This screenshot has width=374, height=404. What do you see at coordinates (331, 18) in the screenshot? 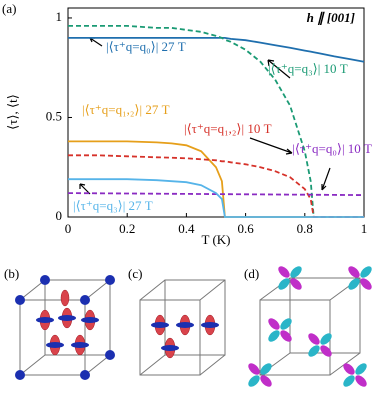
I see `annotation: h ∥ [001]` at bounding box center [331, 18].